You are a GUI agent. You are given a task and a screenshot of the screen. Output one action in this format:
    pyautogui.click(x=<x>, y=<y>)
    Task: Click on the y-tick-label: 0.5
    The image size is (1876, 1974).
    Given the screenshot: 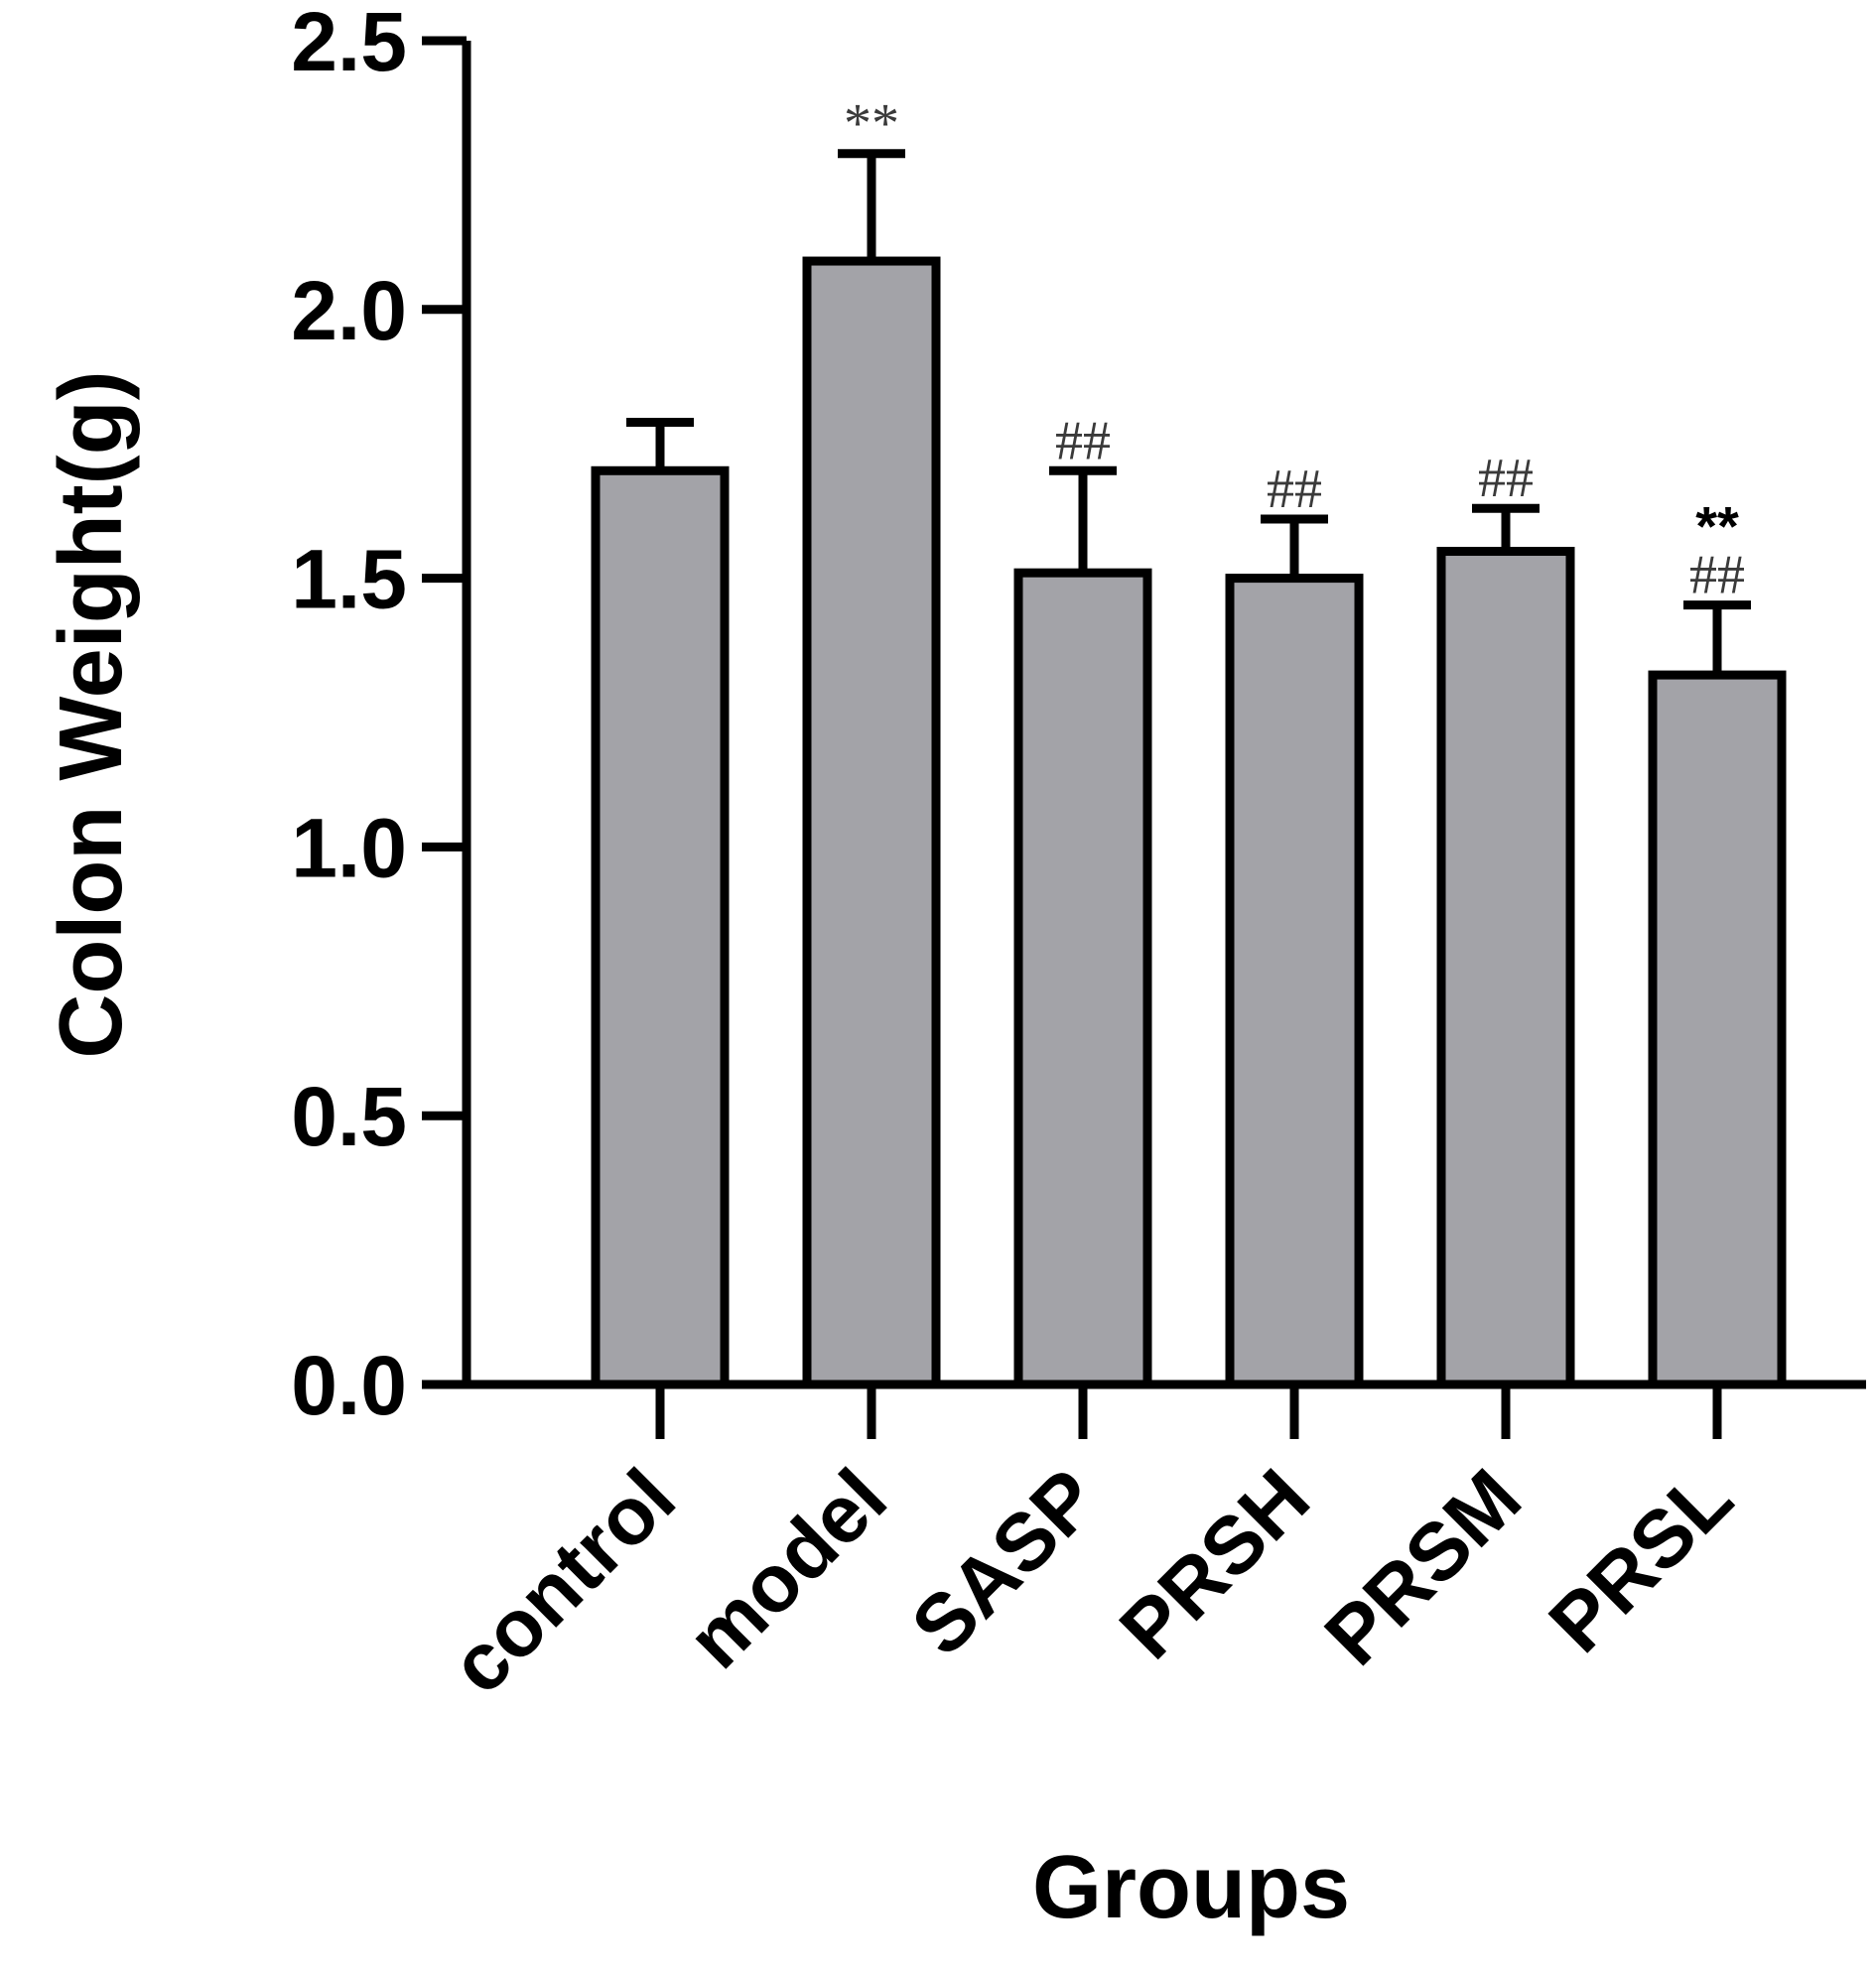 What is the action you would take?
    pyautogui.click(x=349, y=1116)
    